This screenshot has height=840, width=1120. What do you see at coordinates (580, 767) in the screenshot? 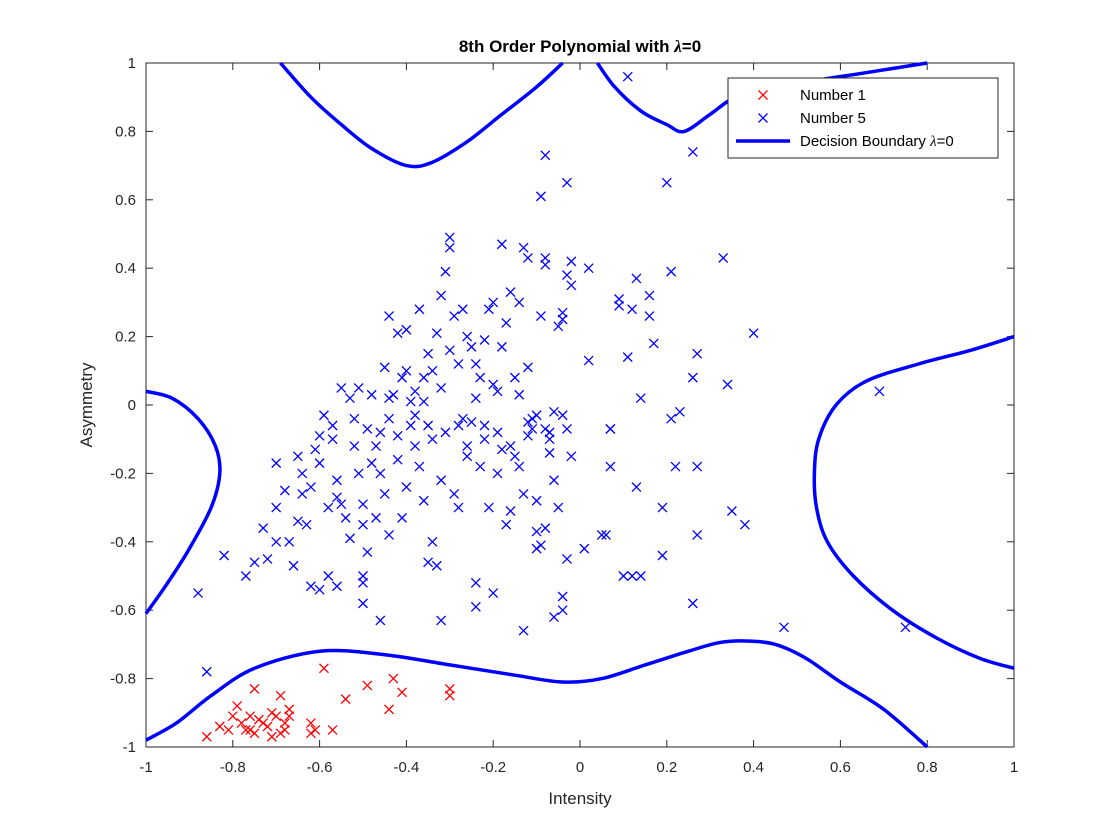
I see `x-tick-label: 0` at bounding box center [580, 767].